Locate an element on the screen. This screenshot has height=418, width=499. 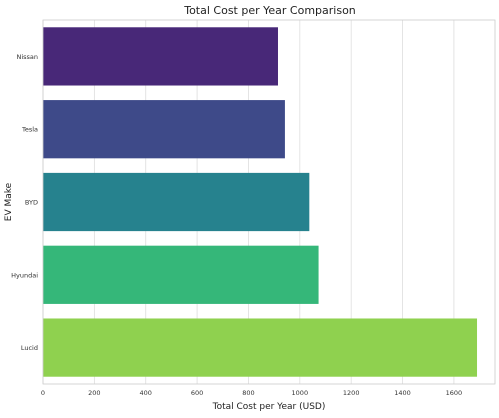
x-tick-label: 800 is located at coordinates (248, 393).